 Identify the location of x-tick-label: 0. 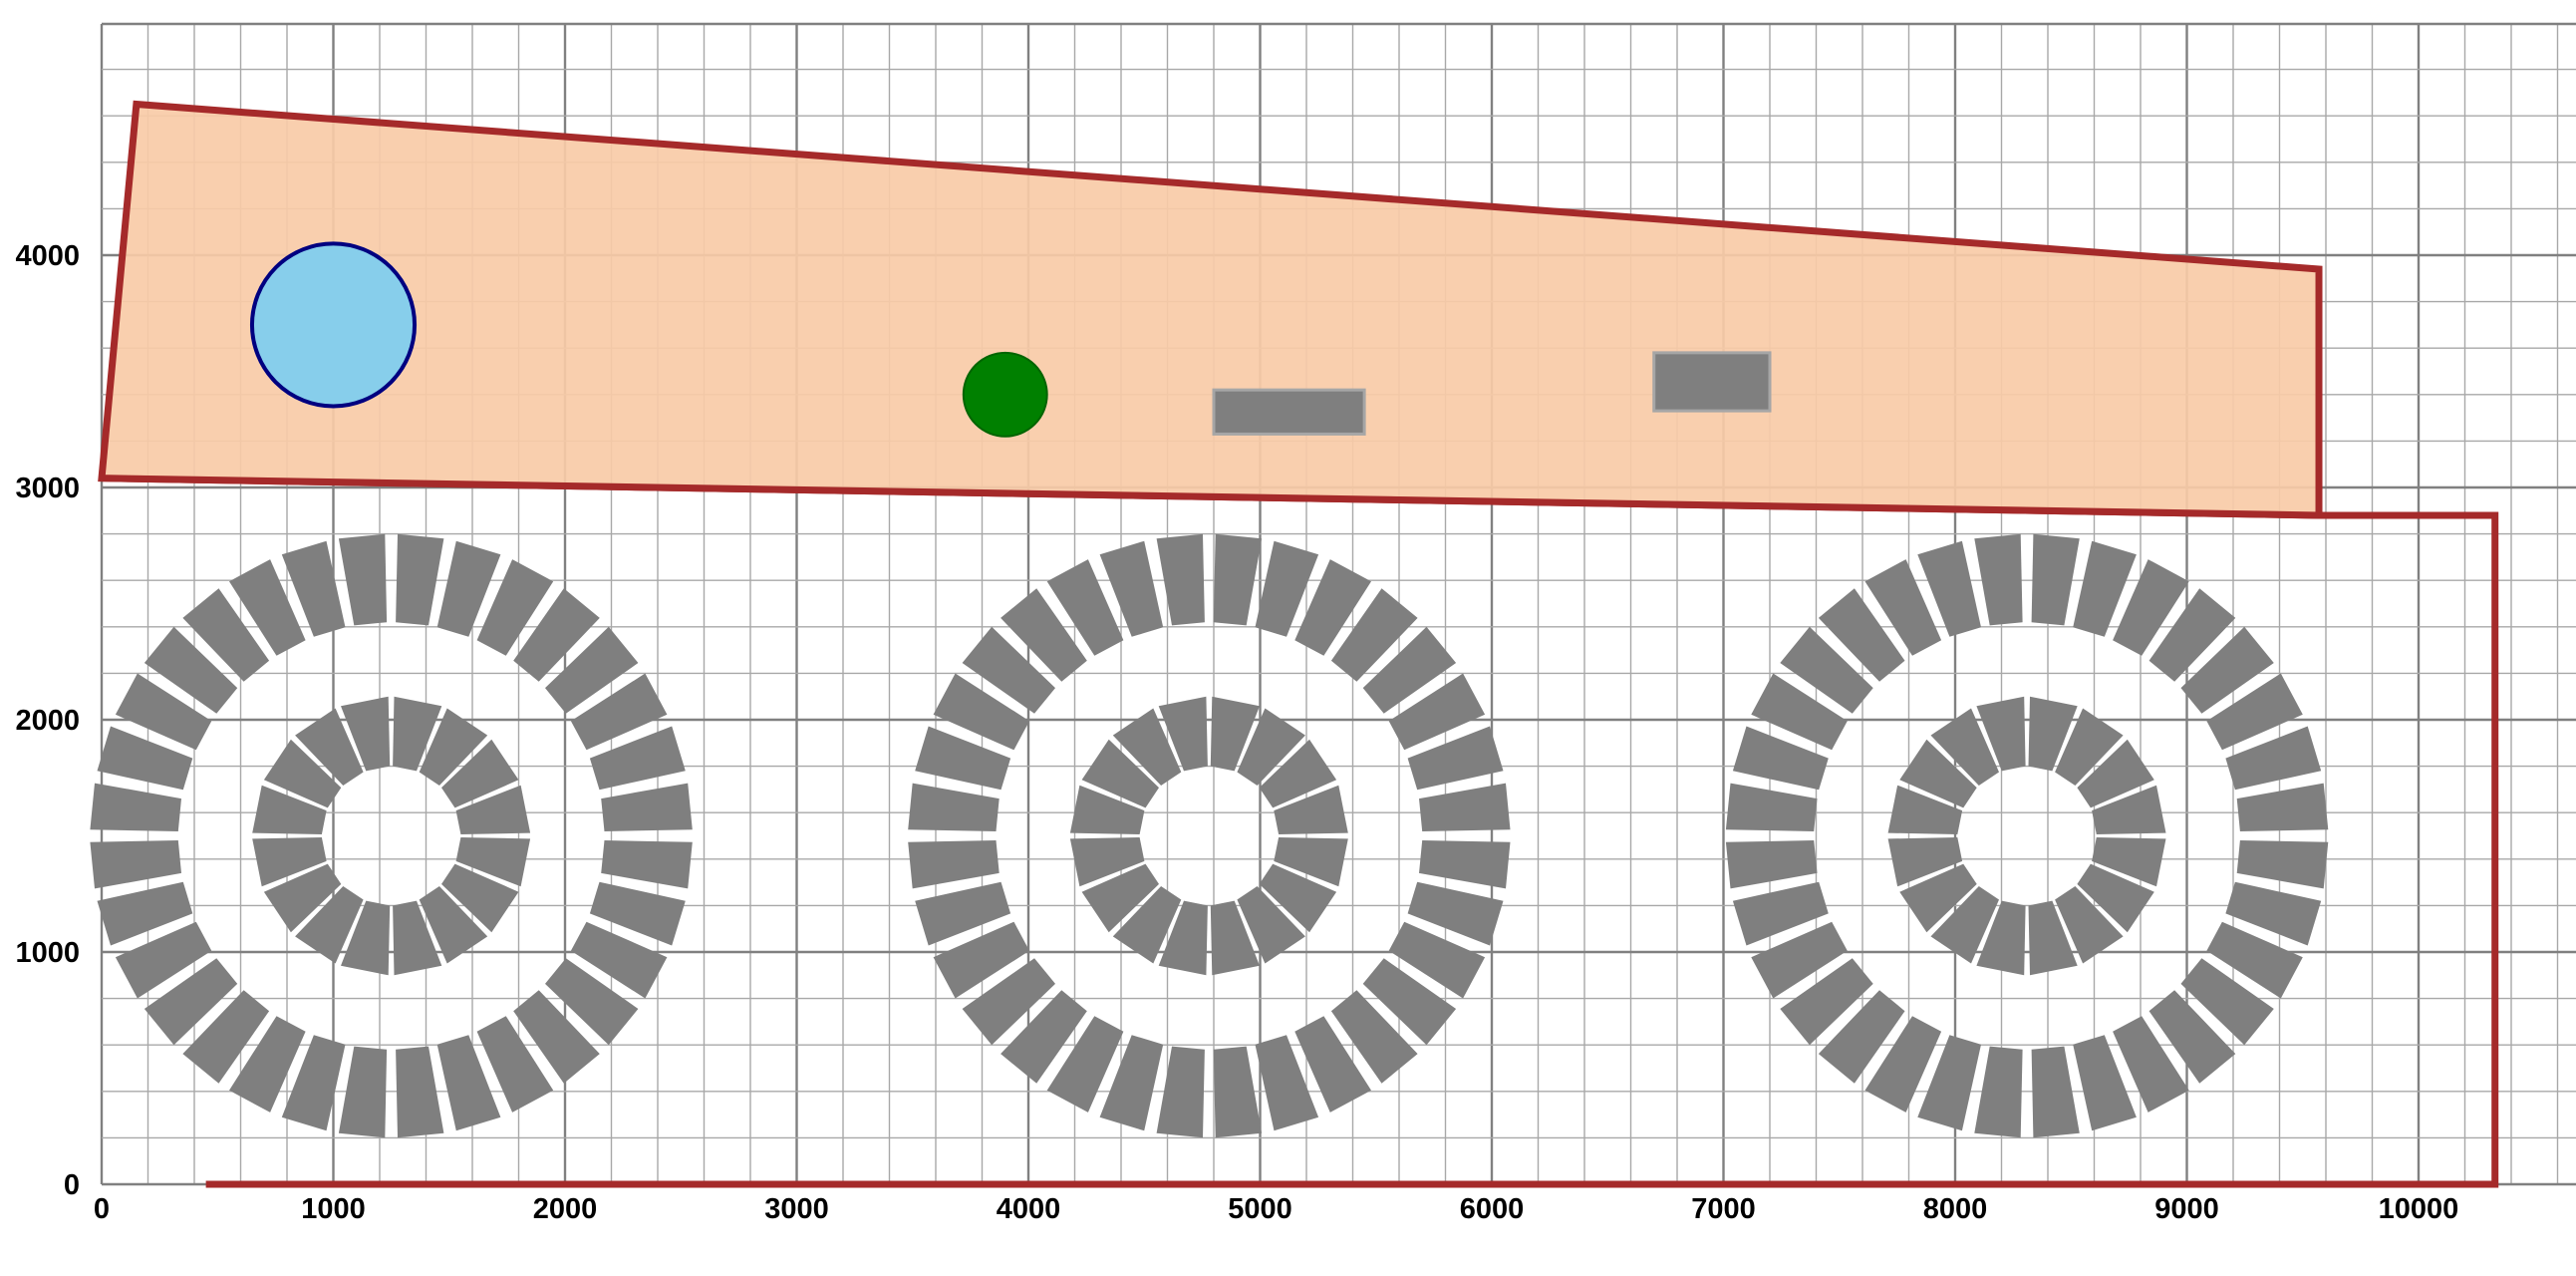
(102, 1209).